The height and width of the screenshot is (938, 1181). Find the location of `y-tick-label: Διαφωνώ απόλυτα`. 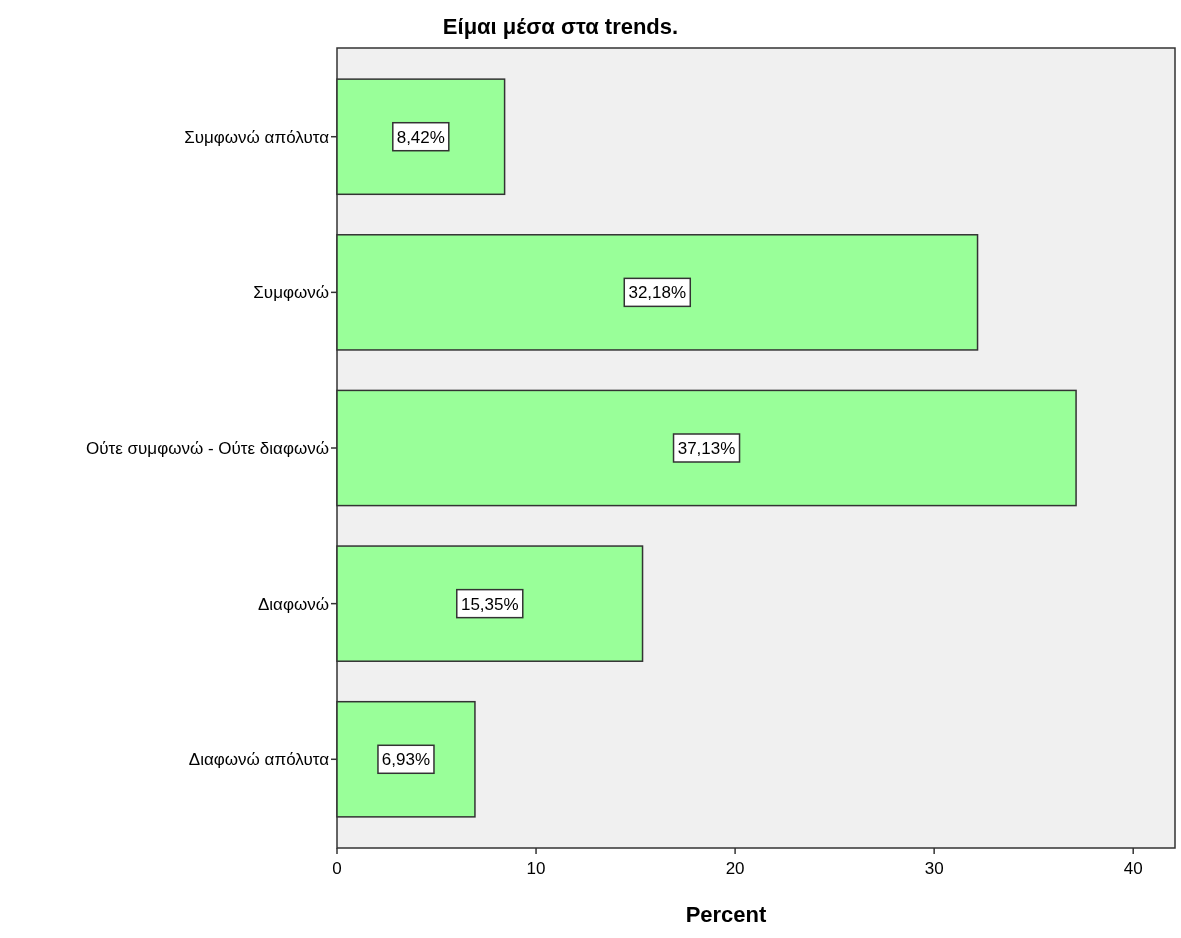

y-tick-label: Διαφωνώ απόλυτα is located at coordinates (259, 760).